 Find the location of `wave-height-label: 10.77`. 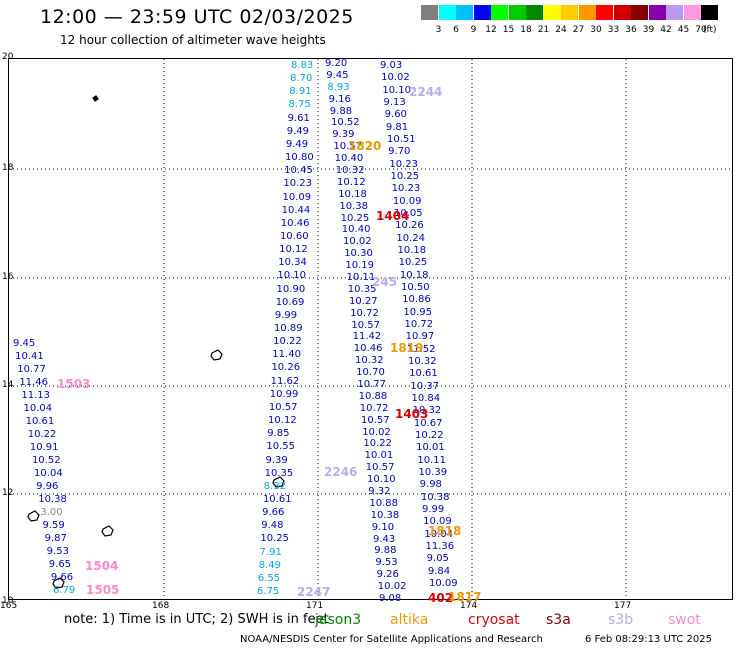

wave-height-label: 10.77 is located at coordinates (372, 384).